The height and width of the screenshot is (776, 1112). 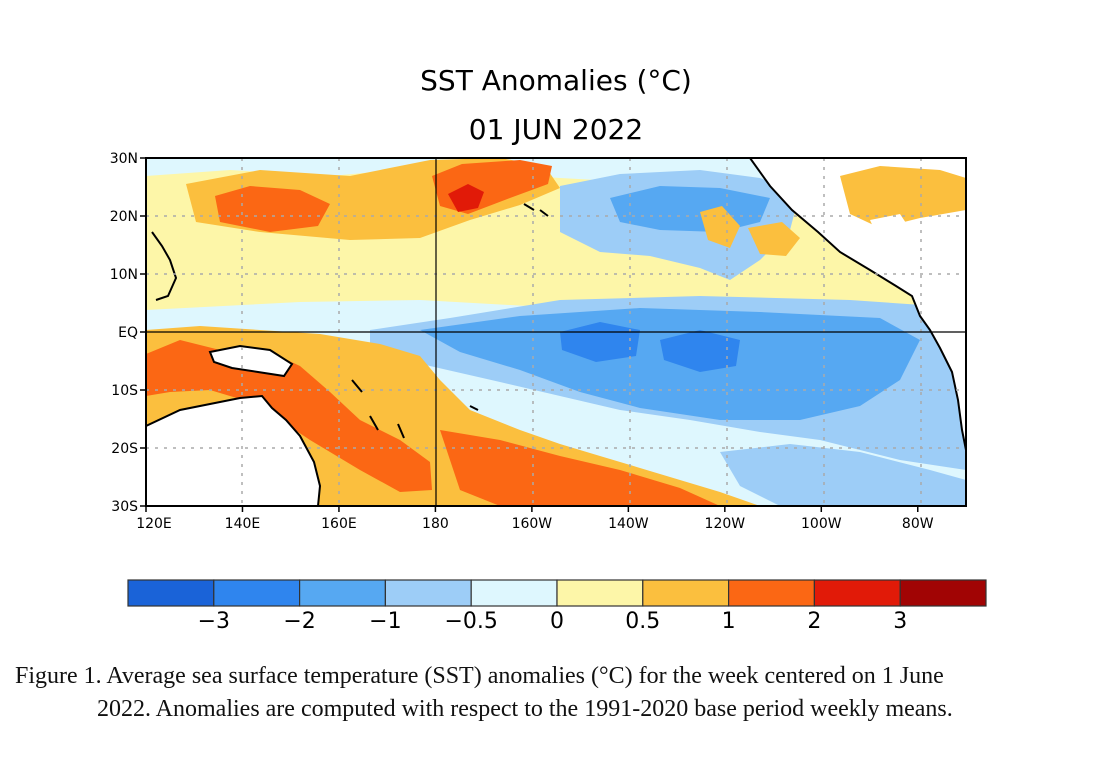 What do you see at coordinates (729, 621) in the screenshot?
I see `colorbar-tick-label: 1` at bounding box center [729, 621].